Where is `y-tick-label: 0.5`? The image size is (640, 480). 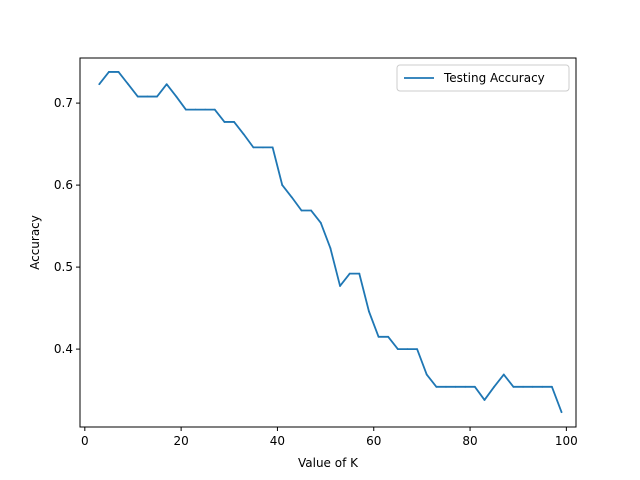 y-tick-label: 0.5 is located at coordinates (63, 267).